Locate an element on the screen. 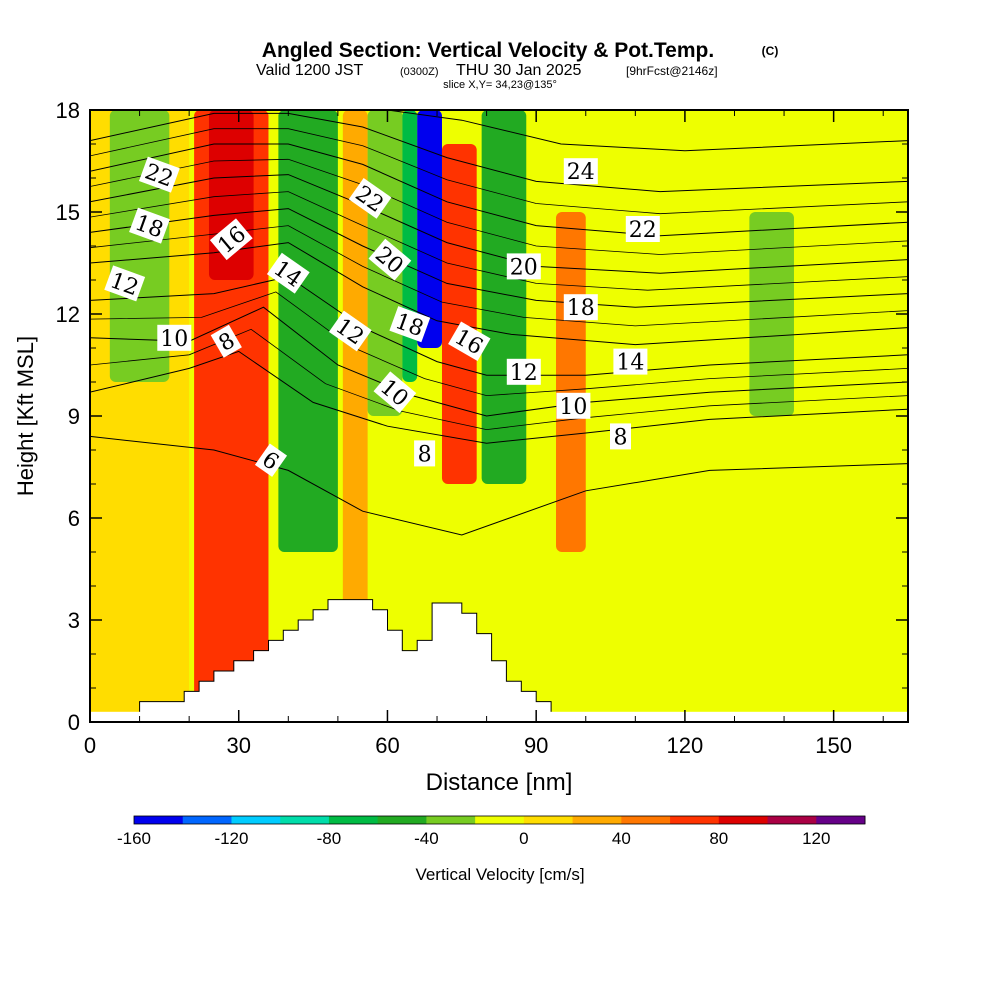 The width and height of the screenshot is (1000, 1000). colorbar-title: Vertical Velocity [cm/s] is located at coordinates (499, 874).